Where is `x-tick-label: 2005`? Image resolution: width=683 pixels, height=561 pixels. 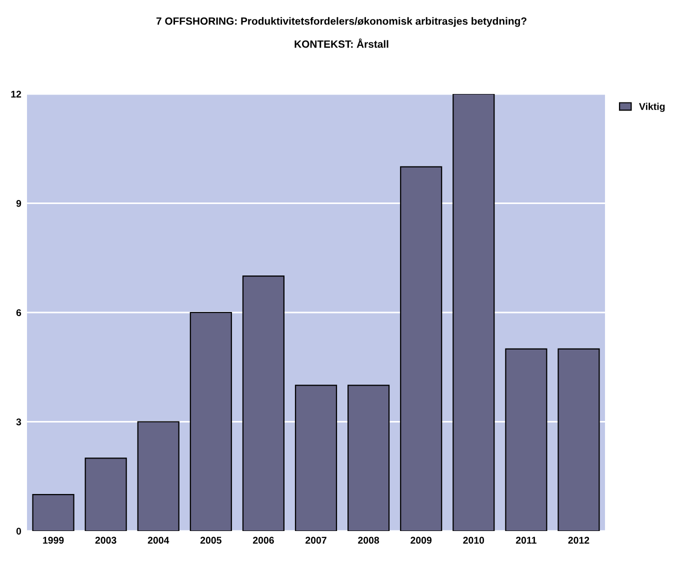 x-tick-label: 2005 is located at coordinates (211, 540).